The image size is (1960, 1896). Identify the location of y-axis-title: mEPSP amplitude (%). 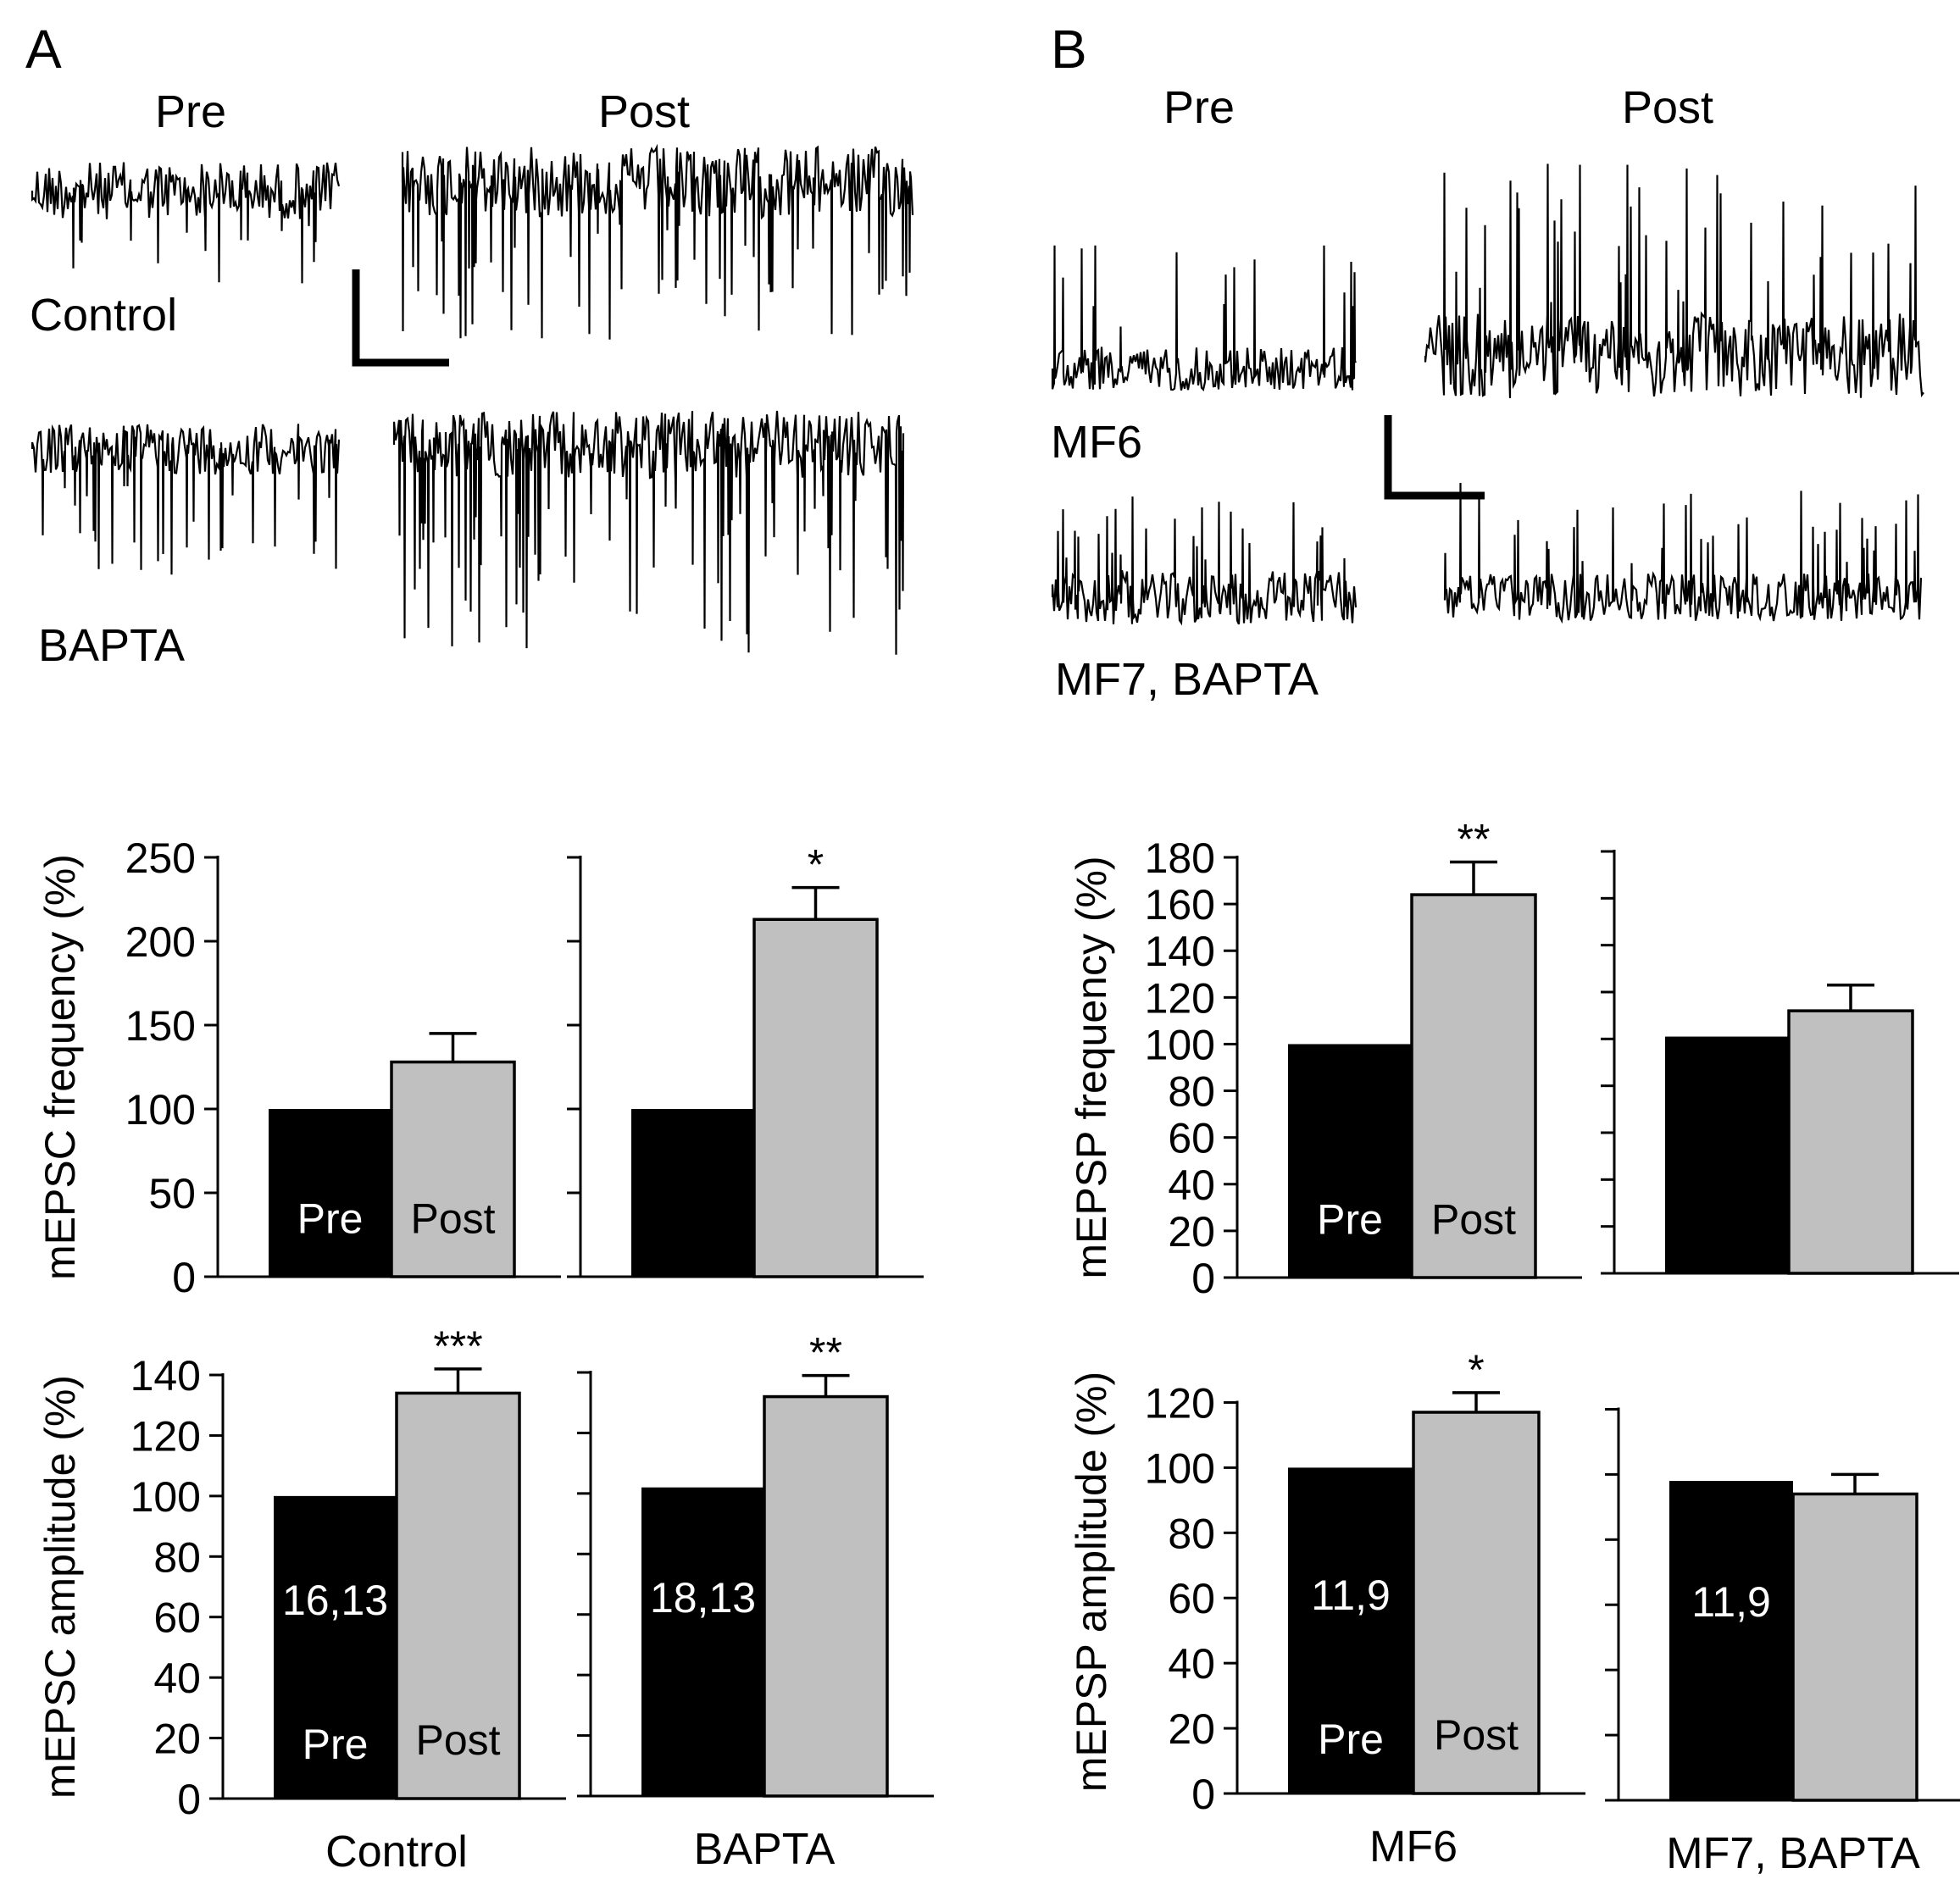
(1091, 1582).